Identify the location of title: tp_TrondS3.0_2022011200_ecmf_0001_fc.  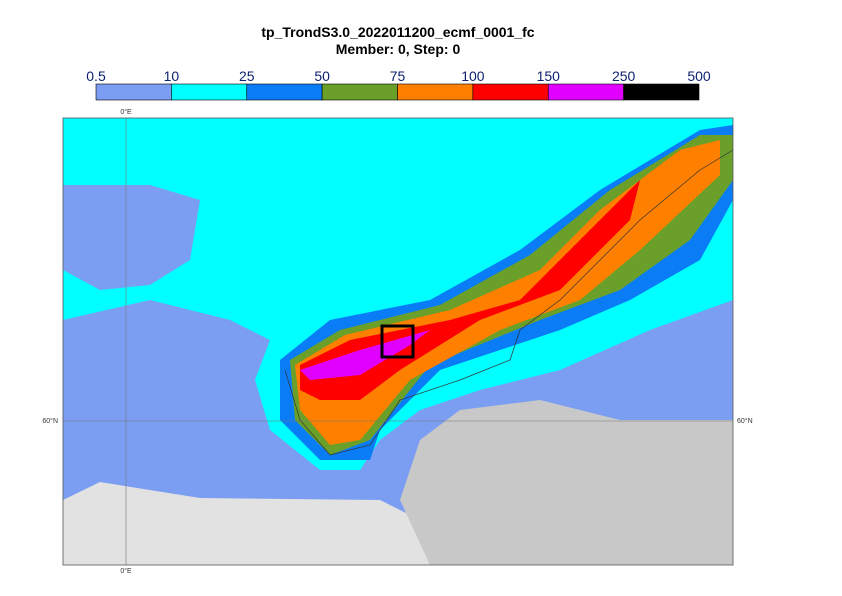
(397, 32).